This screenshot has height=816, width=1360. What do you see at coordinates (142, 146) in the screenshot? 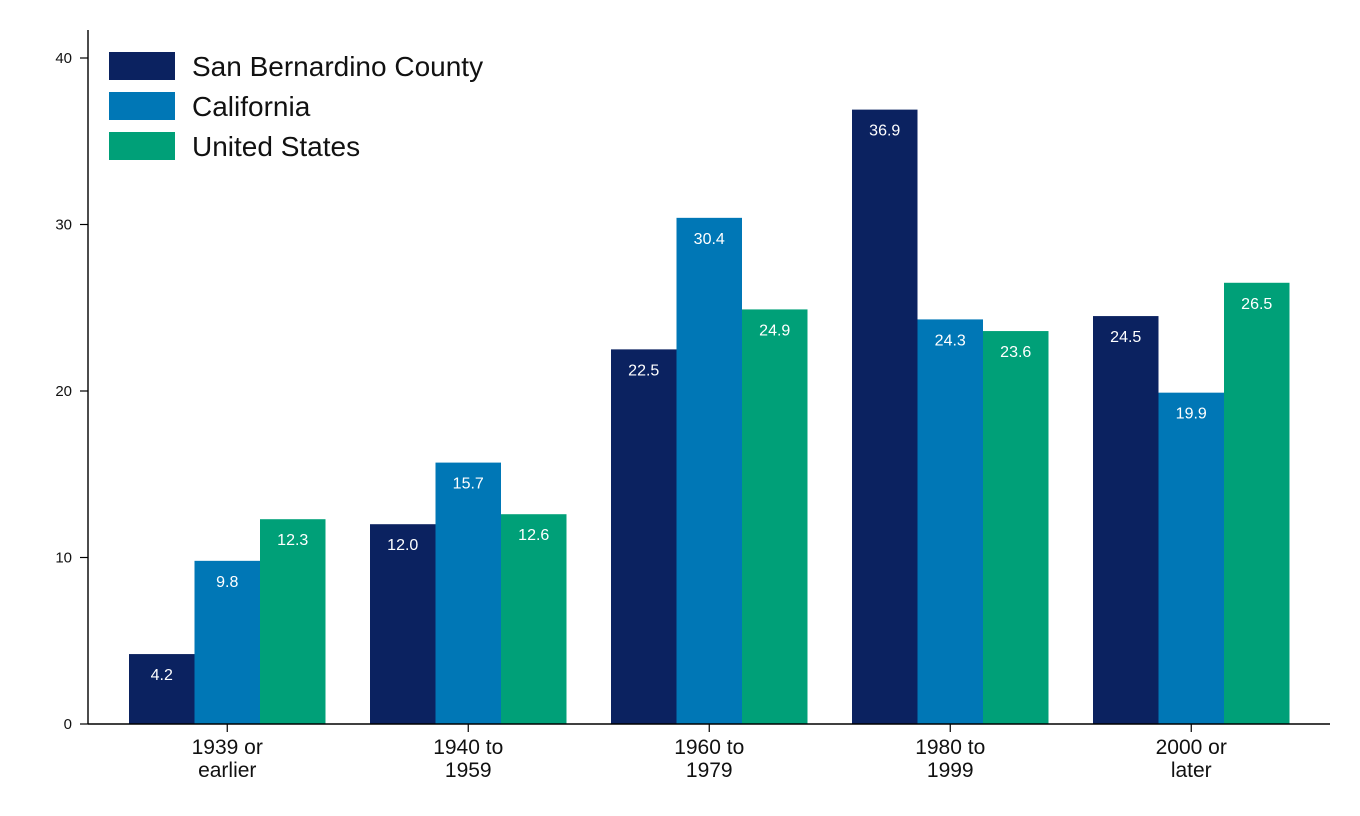
I see `legend-swatch-united-states` at bounding box center [142, 146].